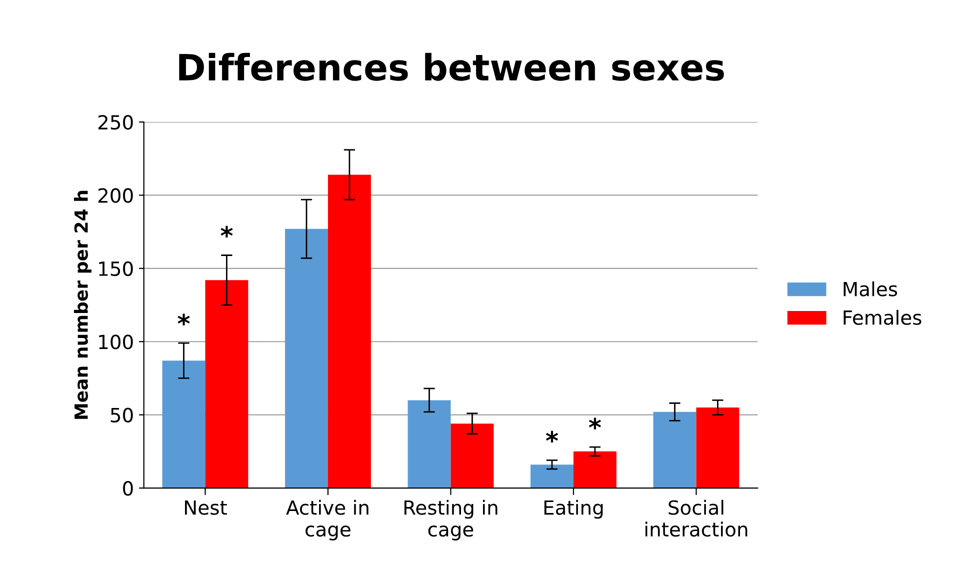 This screenshot has width=959, height=581. Describe the element at coordinates (206, 507) in the screenshot. I see `x-tick-label: Nest` at that location.